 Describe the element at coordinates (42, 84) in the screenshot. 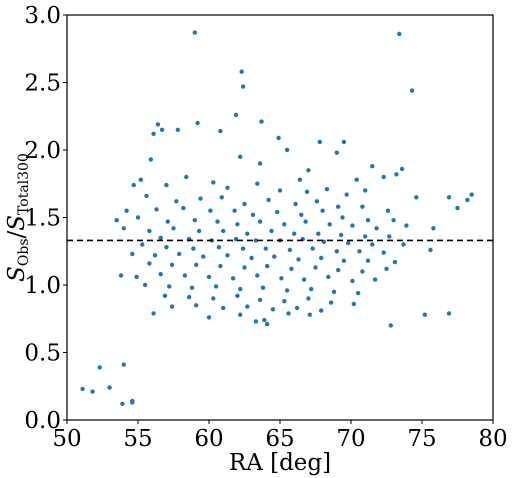

I see `y-tick-label: 2.5` at that location.